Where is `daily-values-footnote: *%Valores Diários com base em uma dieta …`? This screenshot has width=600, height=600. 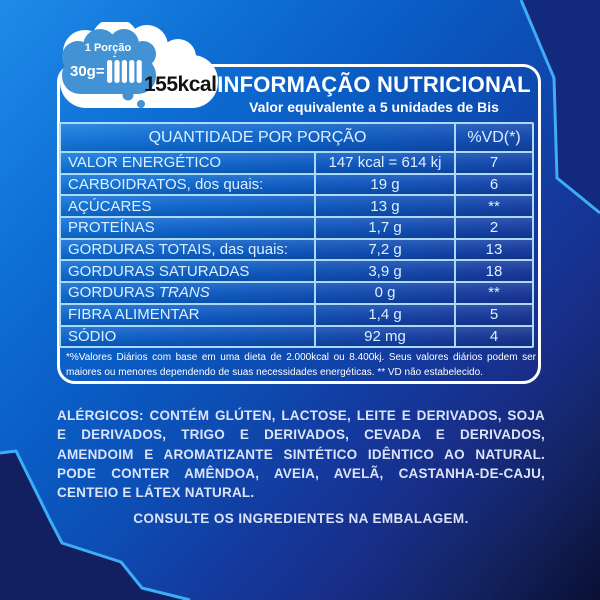
daily-values-footnote: *%Valores Diários com base em uma dieta … is located at coordinates (301, 365).